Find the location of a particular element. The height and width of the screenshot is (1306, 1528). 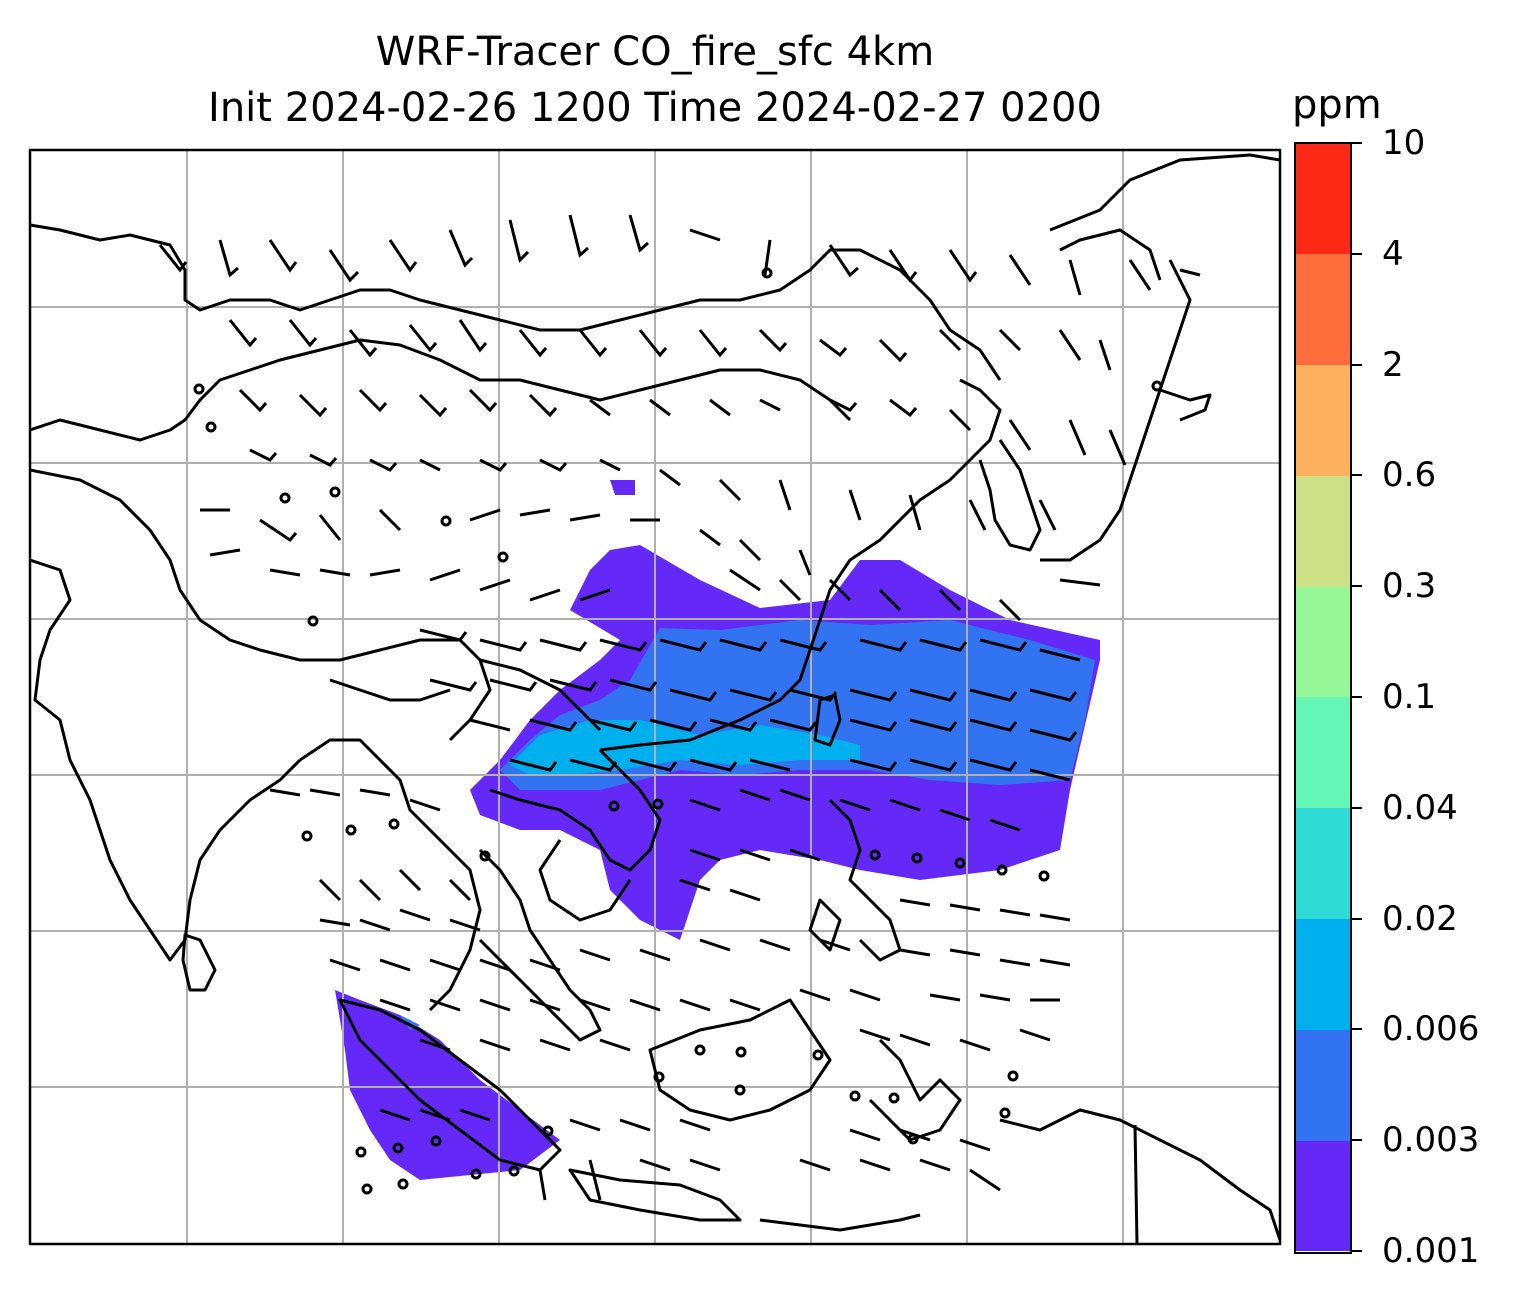

co-band-0.006 is located at coordinates (685, 747).